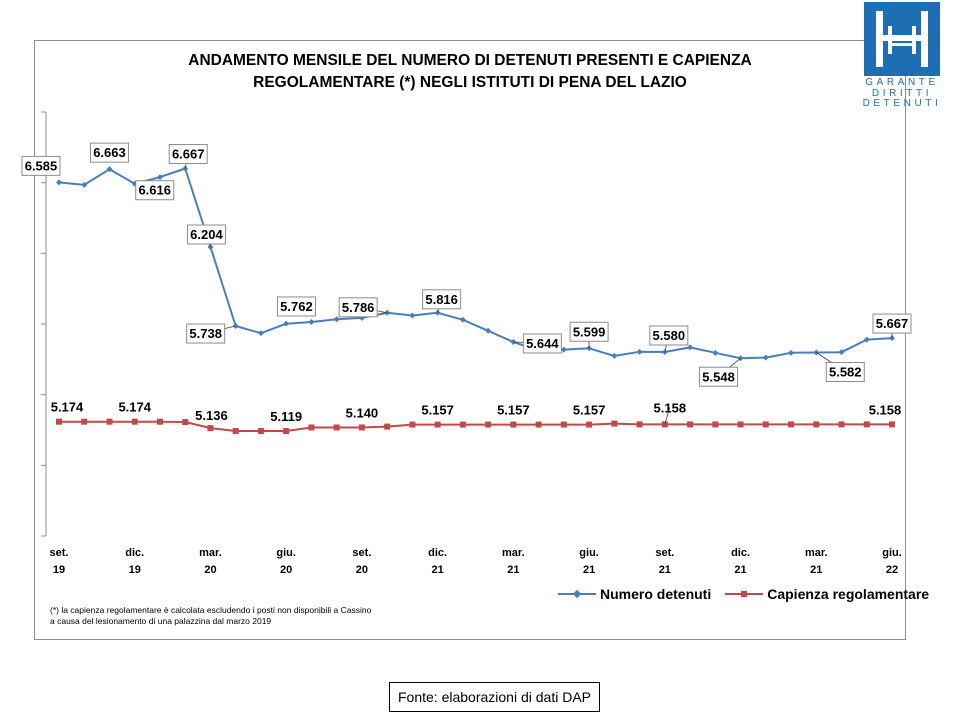  What do you see at coordinates (902, 82) in the screenshot?
I see `logo-text-line-1: GARANTE` at bounding box center [902, 82].